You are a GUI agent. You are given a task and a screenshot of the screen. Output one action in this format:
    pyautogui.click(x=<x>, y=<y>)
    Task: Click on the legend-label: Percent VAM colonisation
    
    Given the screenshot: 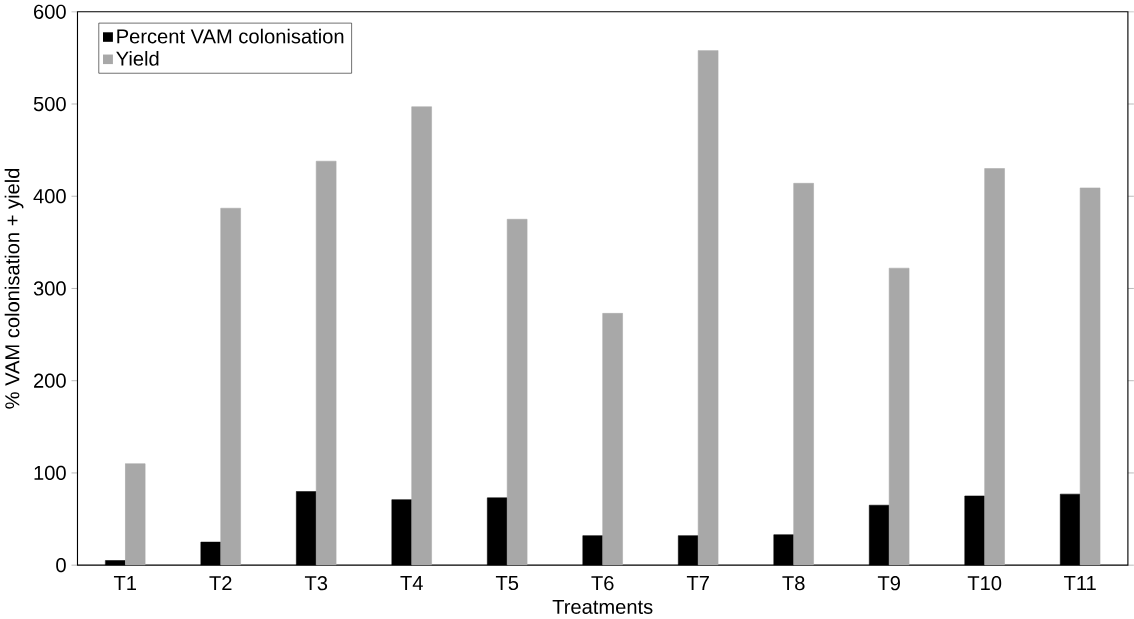 What is the action you would take?
    pyautogui.click(x=230, y=36)
    